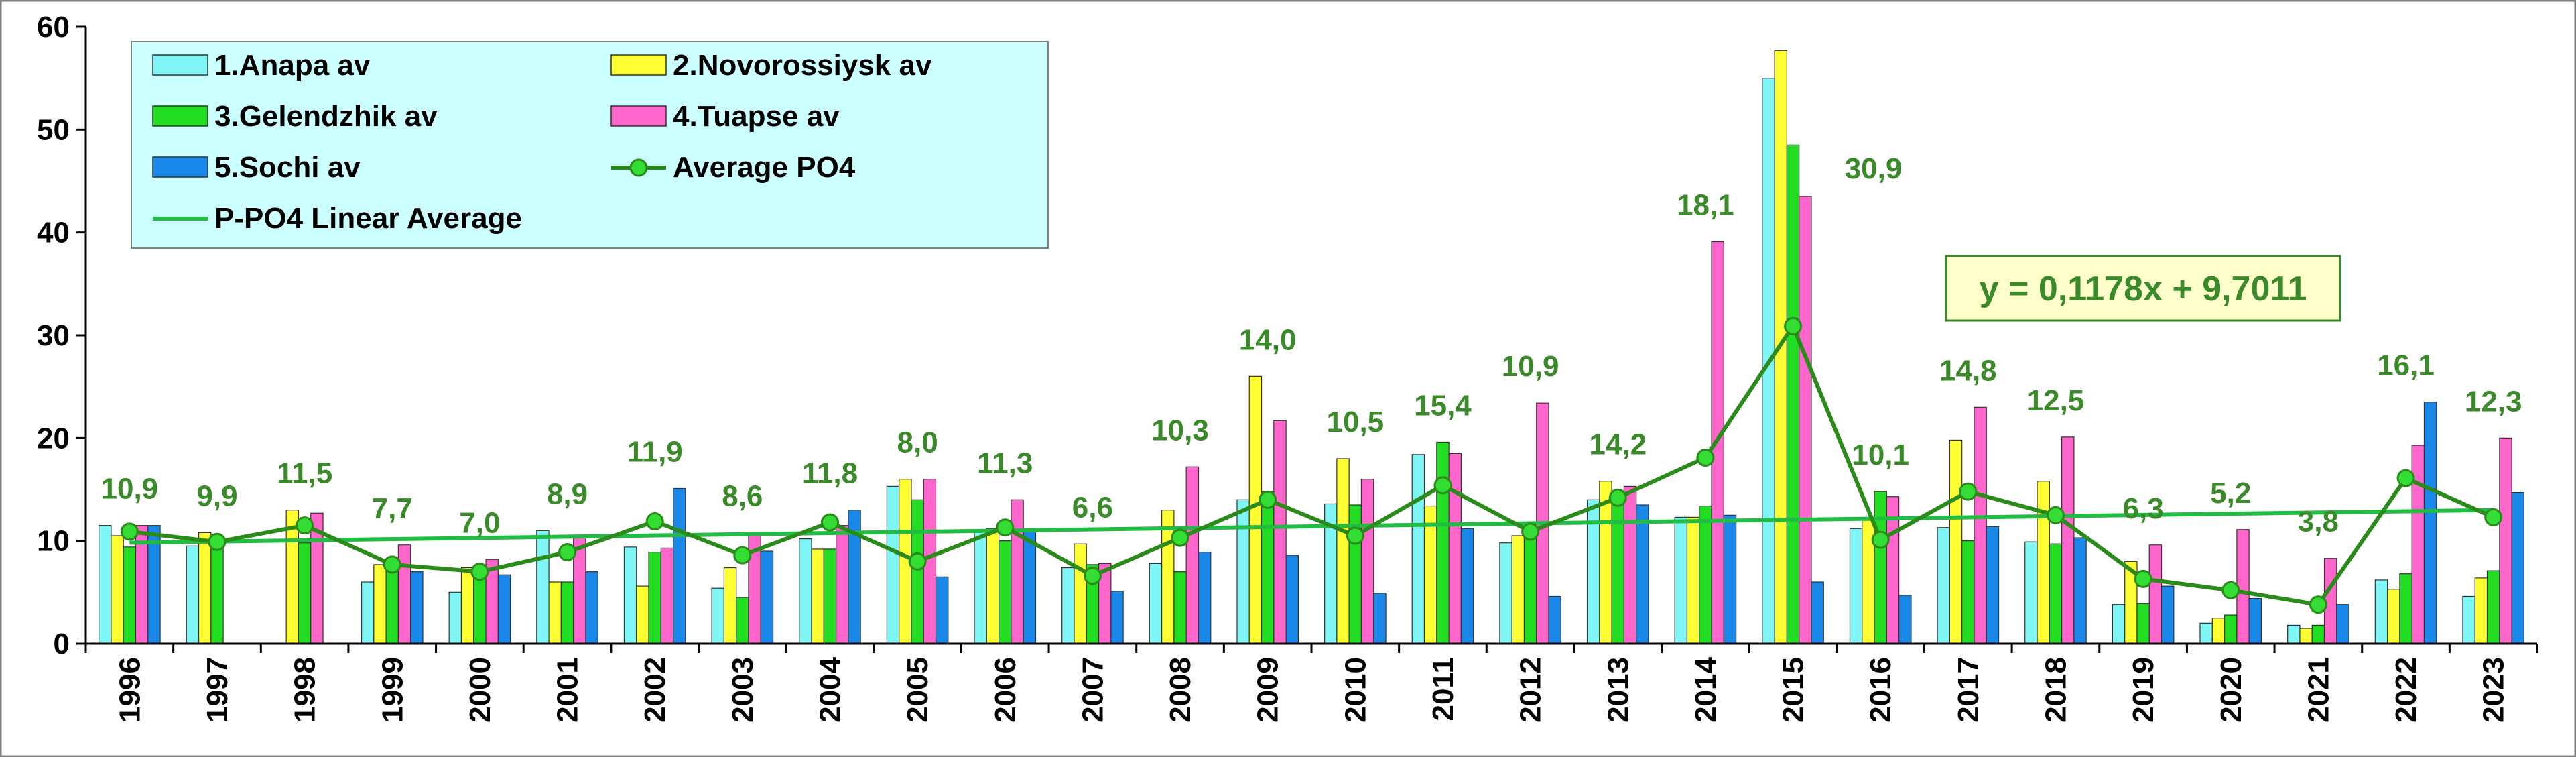 Image resolution: width=2576 pixels, height=757 pixels. What do you see at coordinates (2493, 607) in the screenshot?
I see `bar-3-2023` at bounding box center [2493, 607].